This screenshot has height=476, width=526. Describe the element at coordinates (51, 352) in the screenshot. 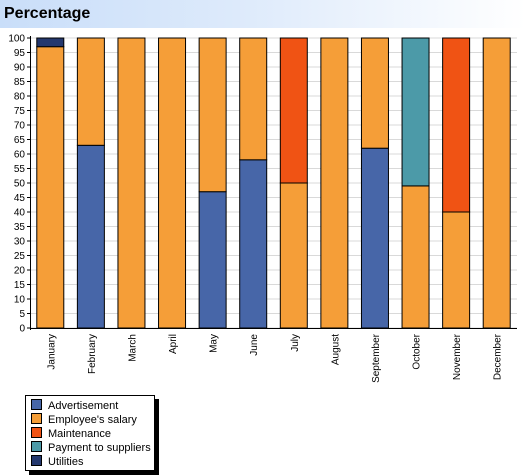

I see `x-tick-label: January` at that location.